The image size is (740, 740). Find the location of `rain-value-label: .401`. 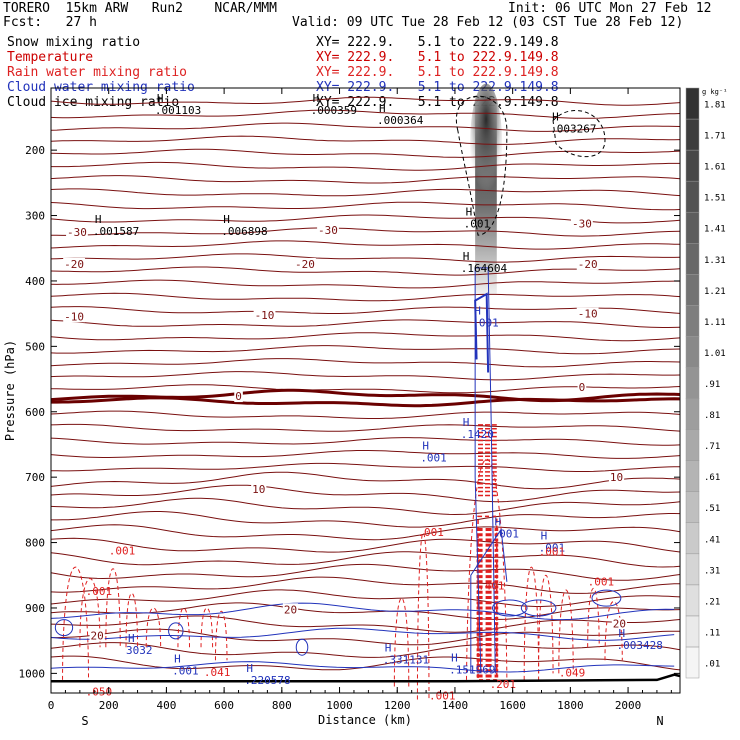

rain-value-label: .401 is located at coordinates (491, 586).